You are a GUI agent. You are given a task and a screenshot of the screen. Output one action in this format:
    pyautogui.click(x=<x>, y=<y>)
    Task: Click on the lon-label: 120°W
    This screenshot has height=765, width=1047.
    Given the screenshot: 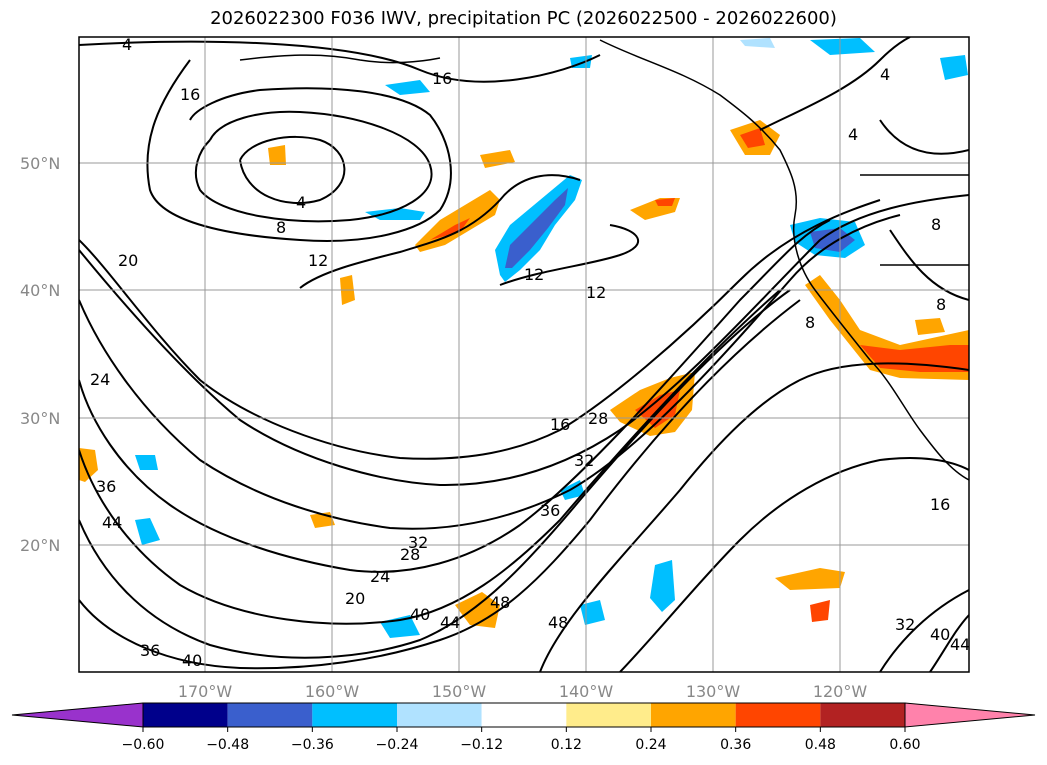 What is the action you would take?
    pyautogui.click(x=840, y=691)
    